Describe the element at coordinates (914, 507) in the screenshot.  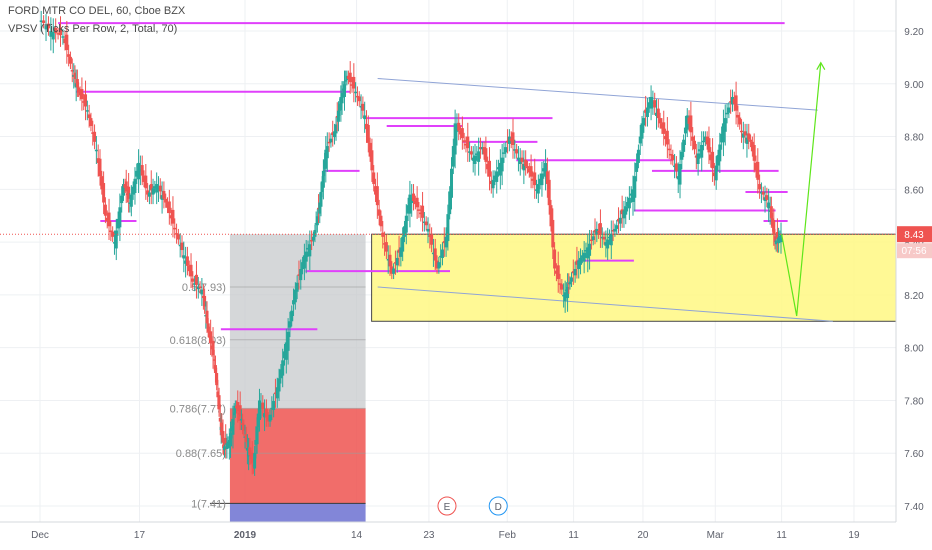
I see `price-tick-label: 7.40` at that location.